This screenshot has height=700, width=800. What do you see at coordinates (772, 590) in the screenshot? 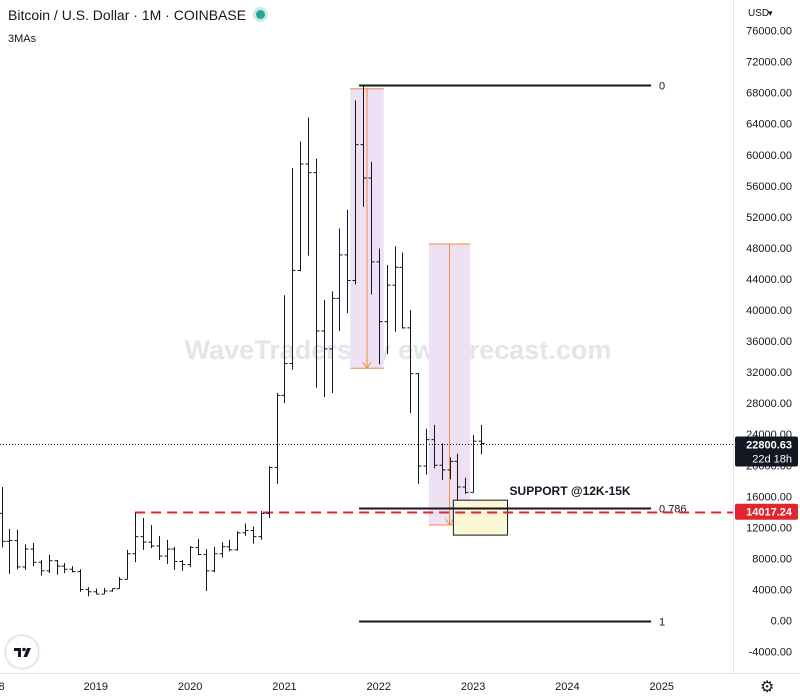
I see `y-tick-label: 4000.00` at bounding box center [772, 590].